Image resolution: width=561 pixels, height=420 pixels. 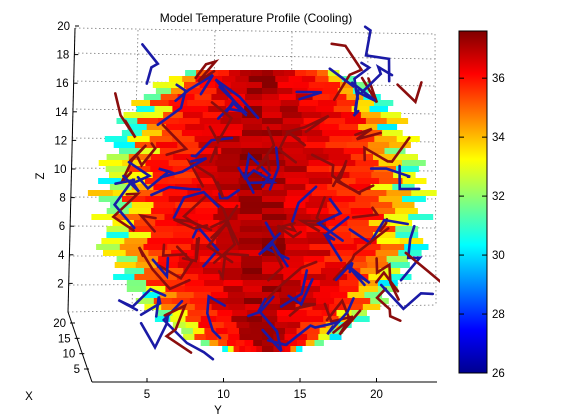 I want to click on z-tick-label: 8, so click(x=62, y=199).